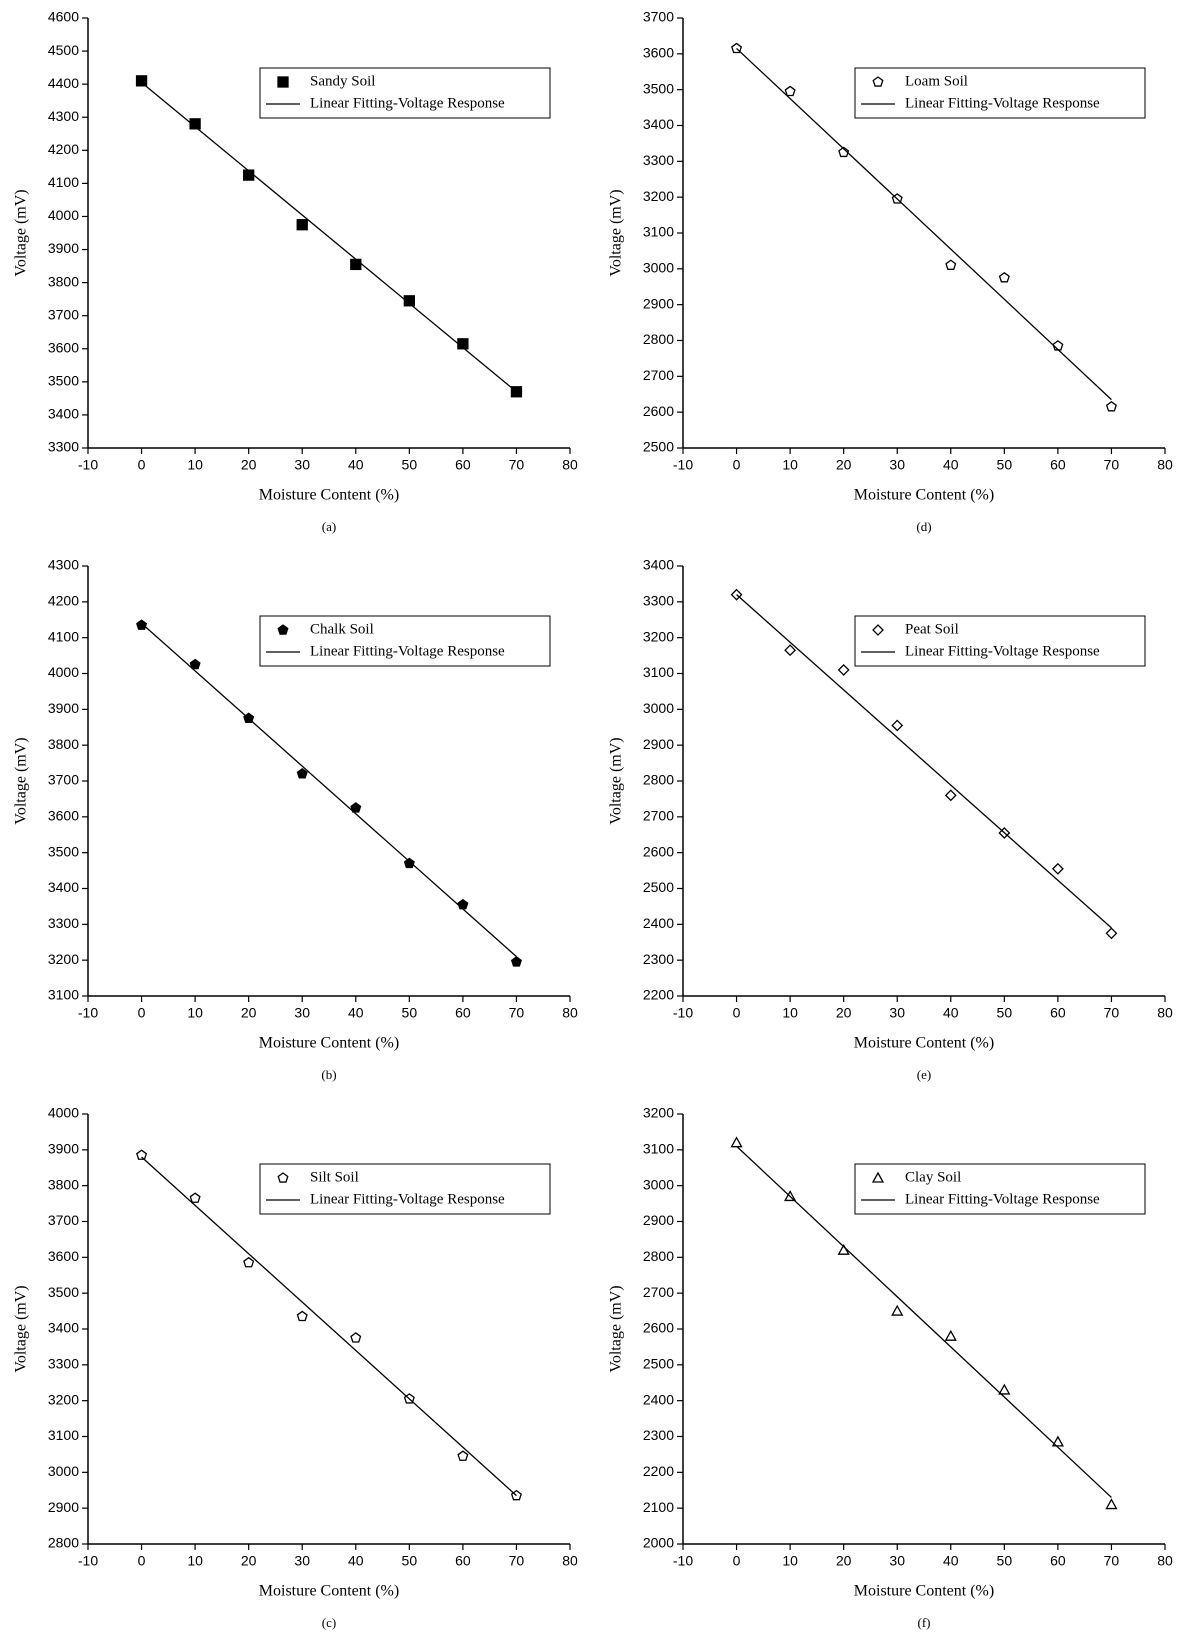  Describe the element at coordinates (63, 149) in the screenshot. I see `y-tick-label: 4200` at that location.